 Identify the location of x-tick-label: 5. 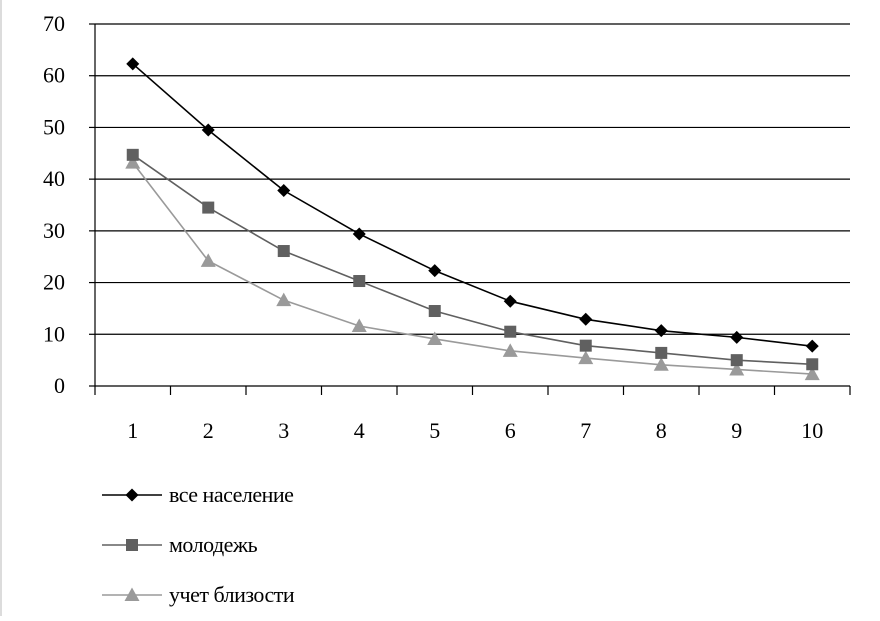
(434, 430).